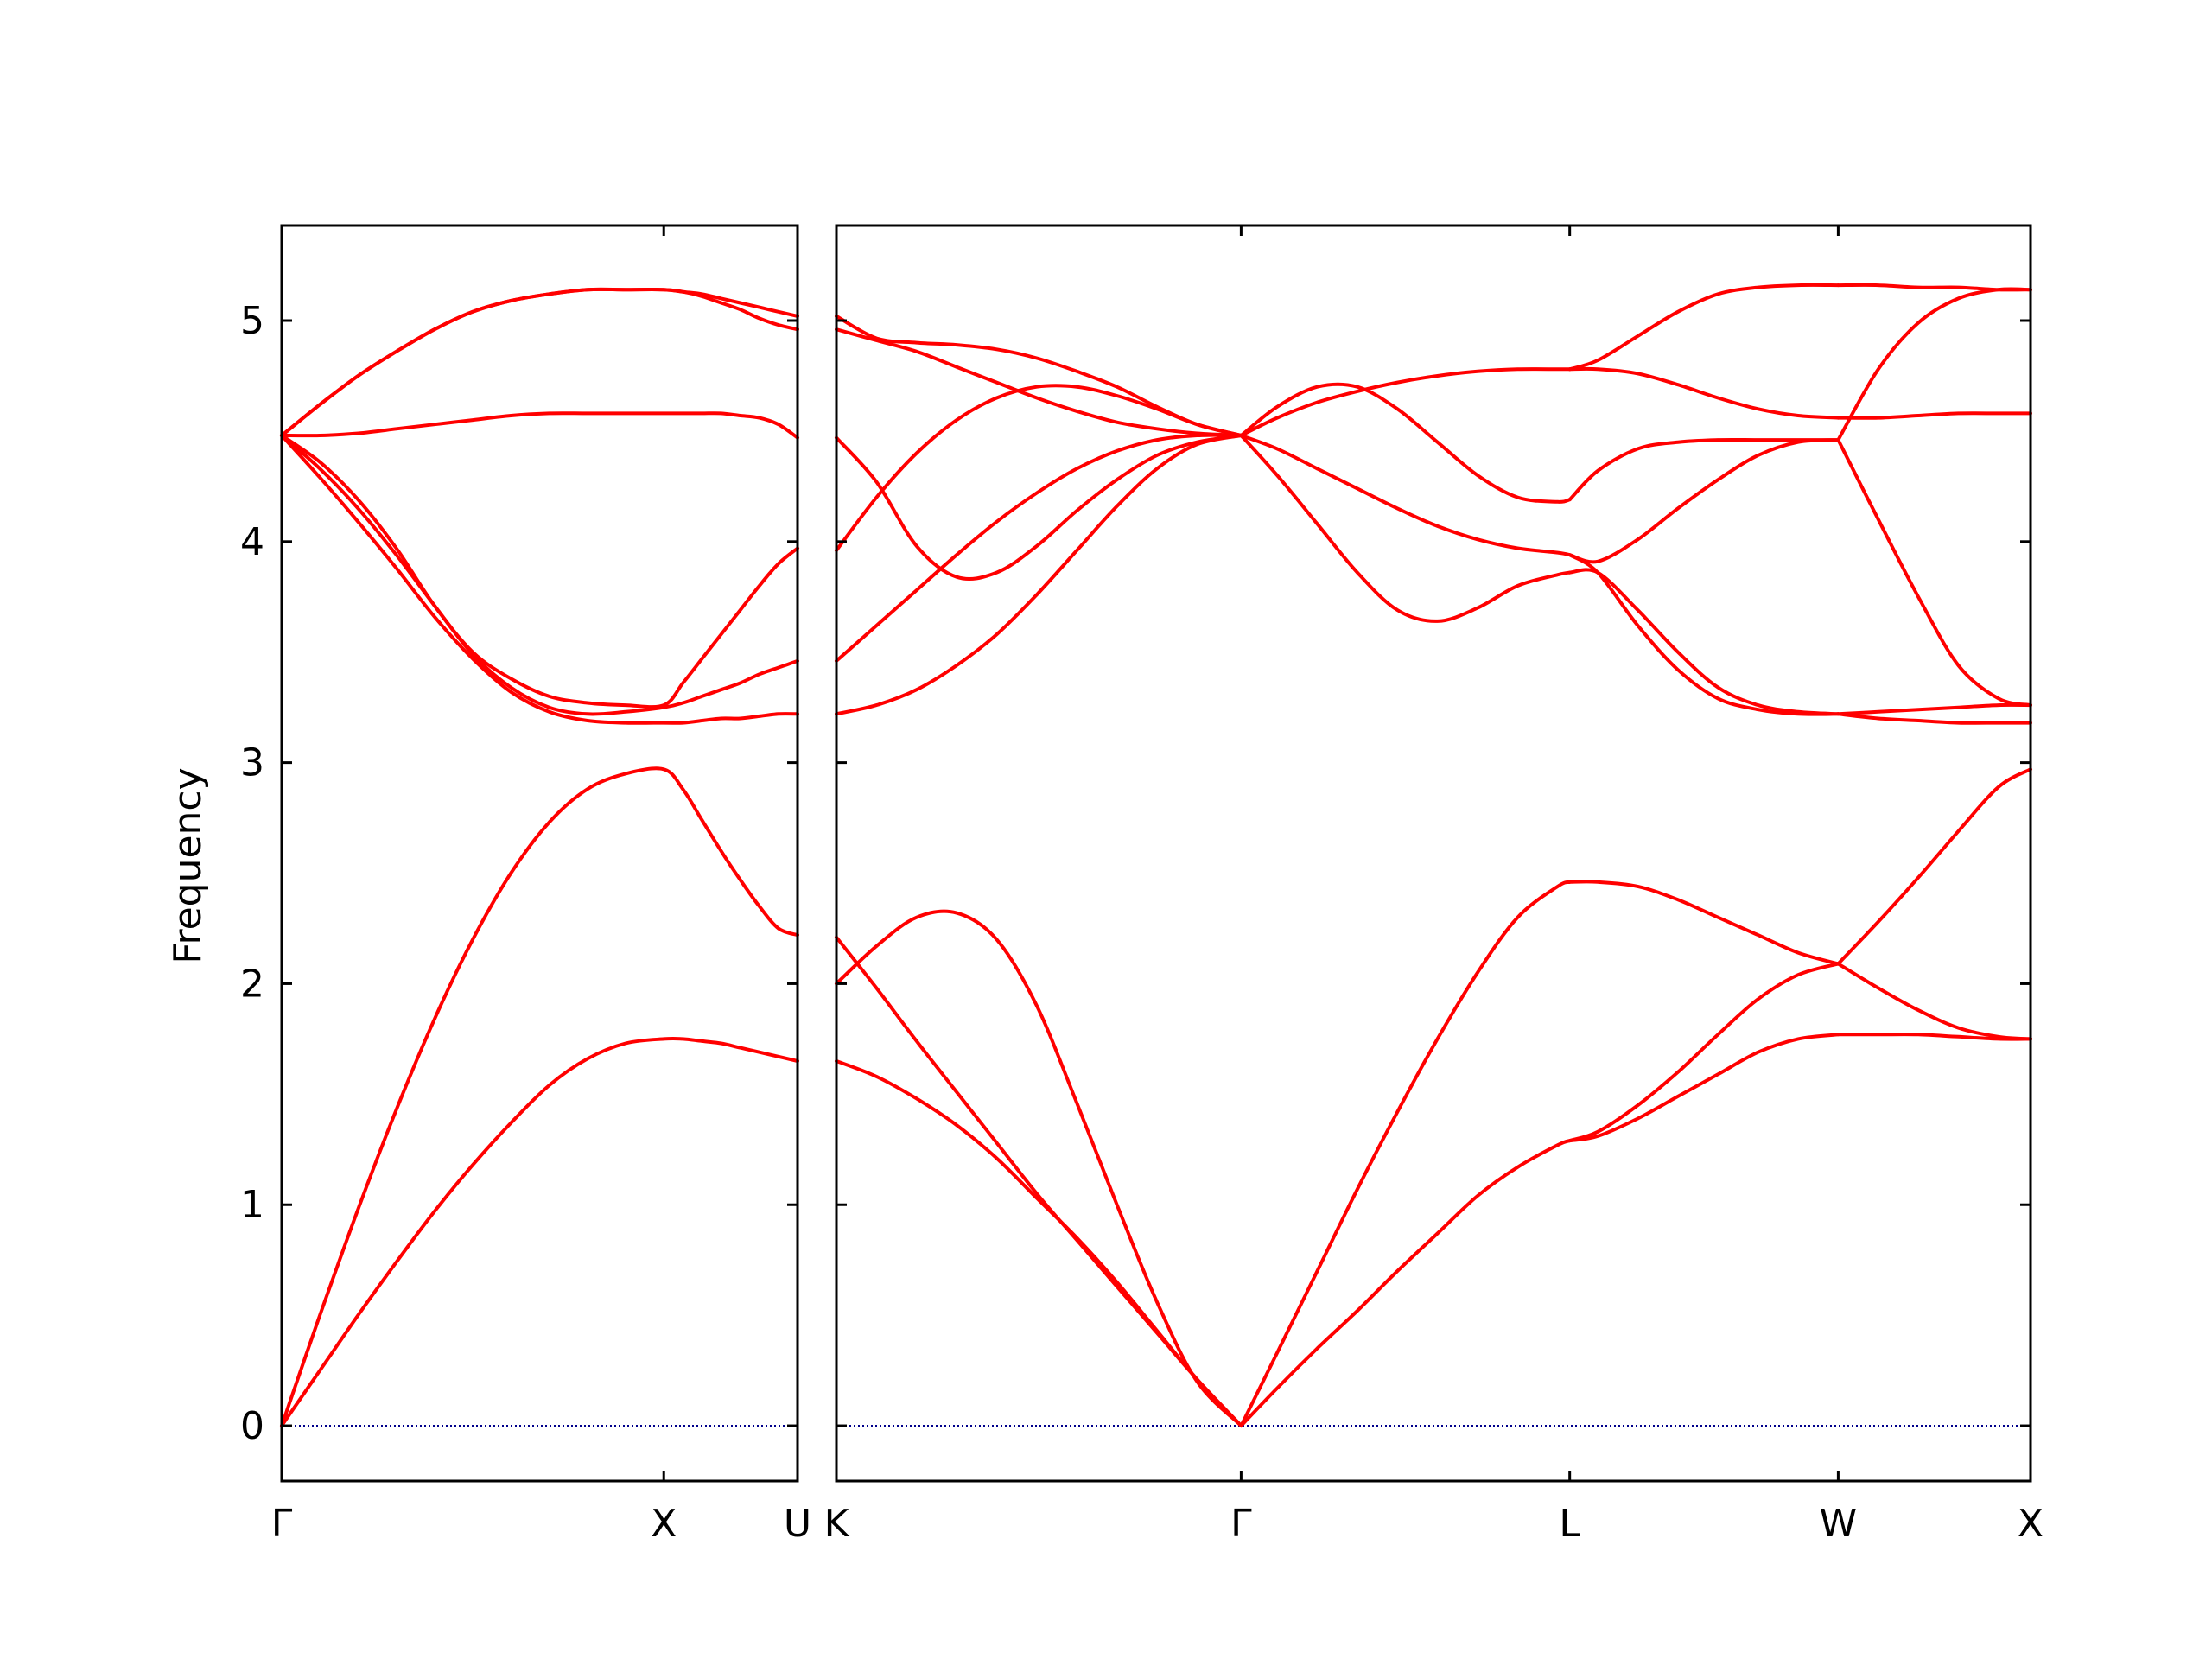 The image size is (2212, 1659). I want to click on x-tick-label-p2-0: K, so click(837, 1524).